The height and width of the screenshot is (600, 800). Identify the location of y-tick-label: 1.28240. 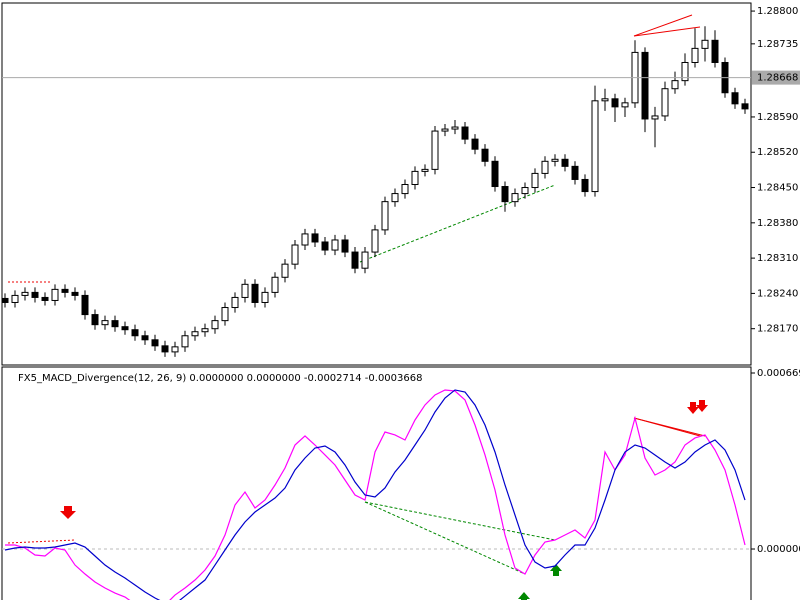
(777, 293).